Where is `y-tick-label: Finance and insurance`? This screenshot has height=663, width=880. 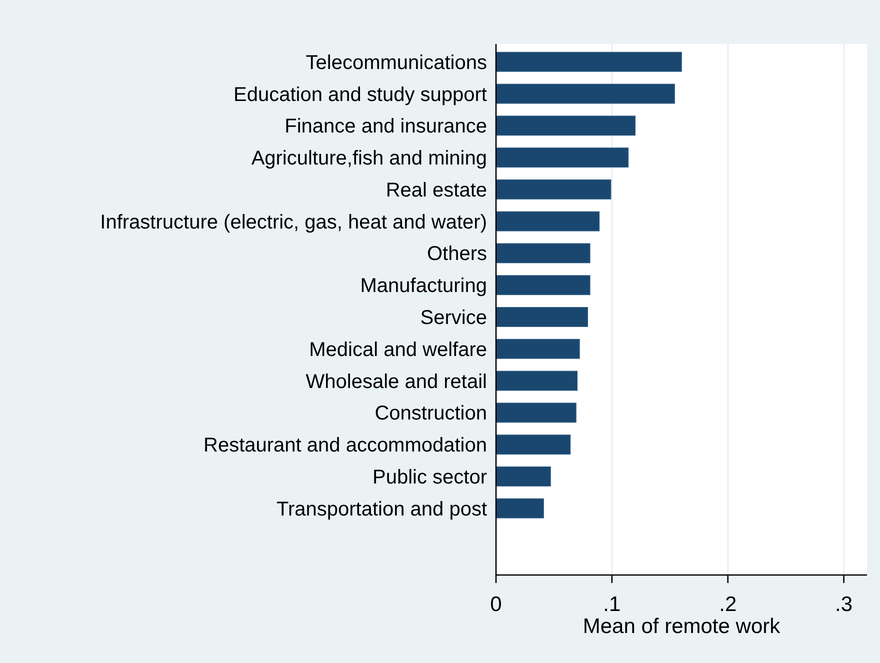 y-tick-label: Finance and insurance is located at coordinates (385, 127).